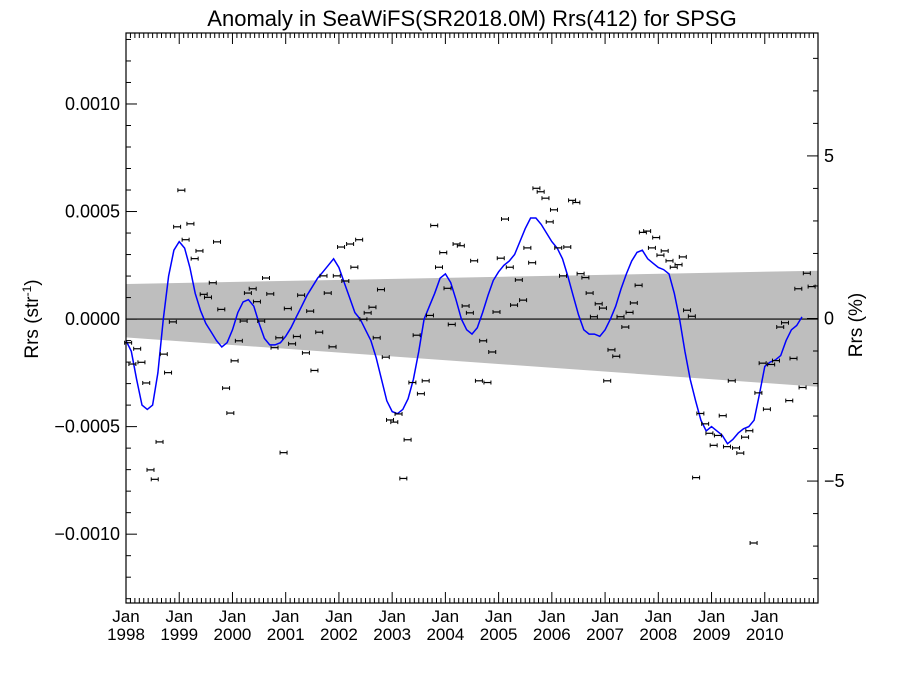 Image resolution: width=900 pixels, height=680 pixels. What do you see at coordinates (32, 282) in the screenshot?
I see `y-axis-label-close: )` at bounding box center [32, 282].